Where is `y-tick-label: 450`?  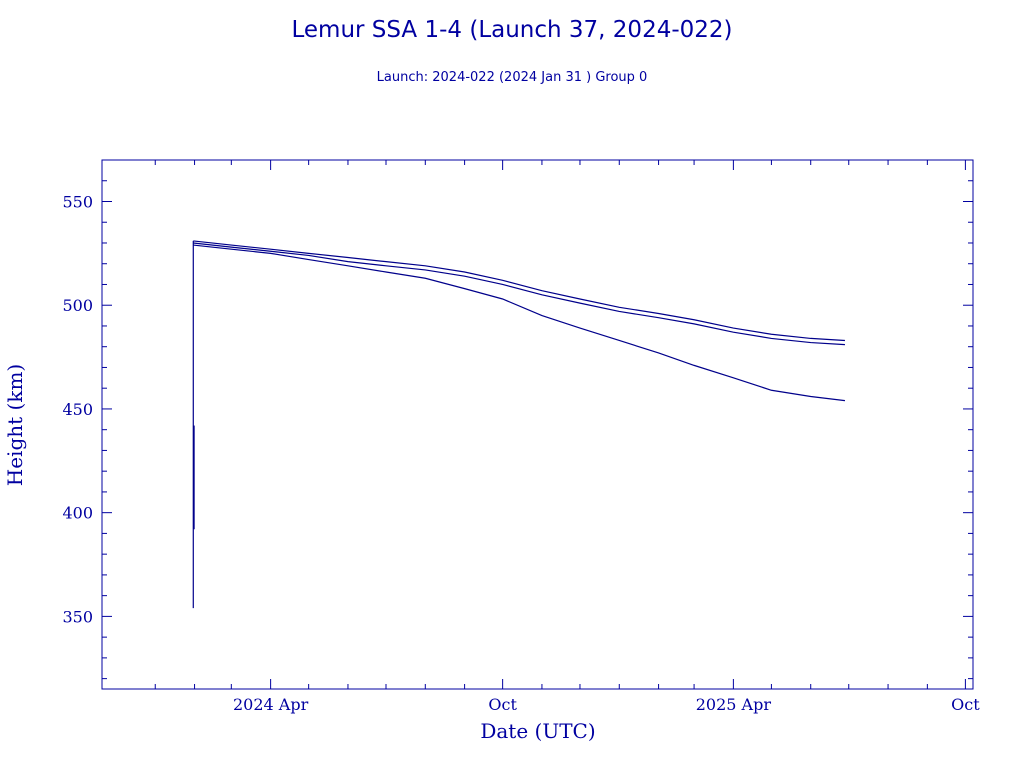
y-tick-label: 450 is located at coordinates (77, 409).